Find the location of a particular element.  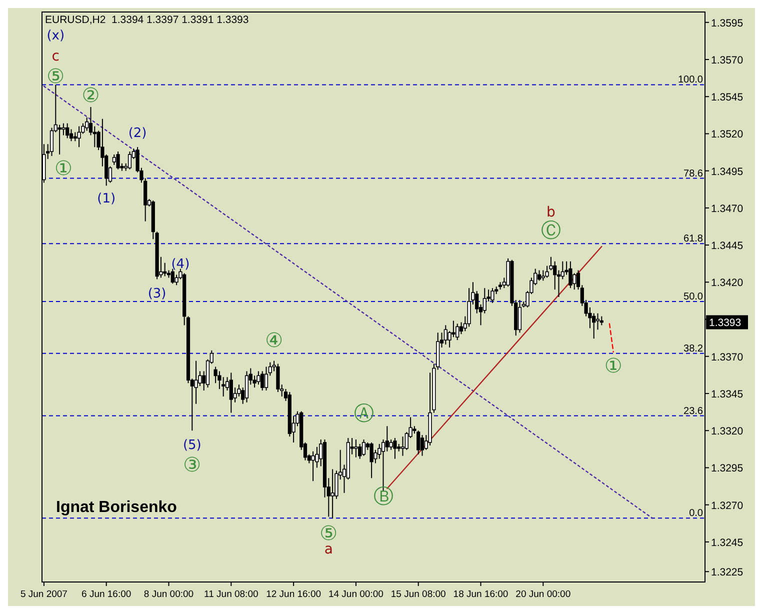

y-tick-label: 1.3320 is located at coordinates (727, 432).